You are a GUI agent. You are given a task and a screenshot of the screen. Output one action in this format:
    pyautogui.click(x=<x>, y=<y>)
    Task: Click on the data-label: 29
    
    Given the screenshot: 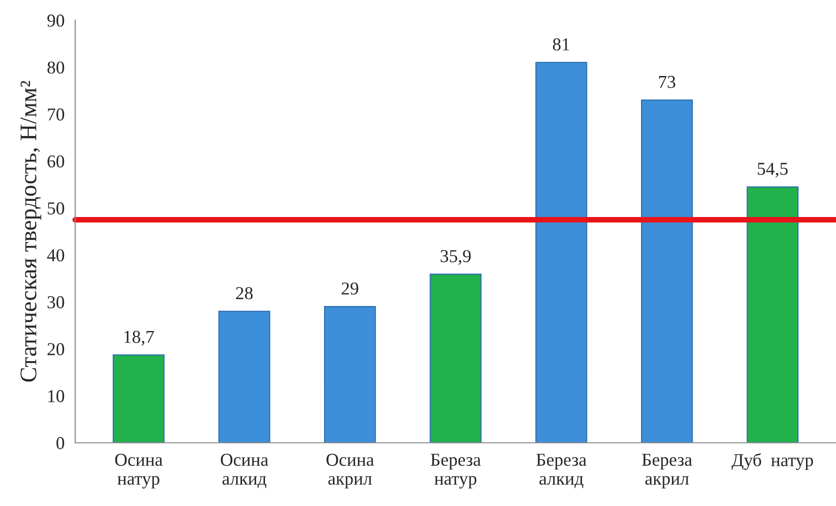 What is the action you would take?
    pyautogui.click(x=350, y=288)
    